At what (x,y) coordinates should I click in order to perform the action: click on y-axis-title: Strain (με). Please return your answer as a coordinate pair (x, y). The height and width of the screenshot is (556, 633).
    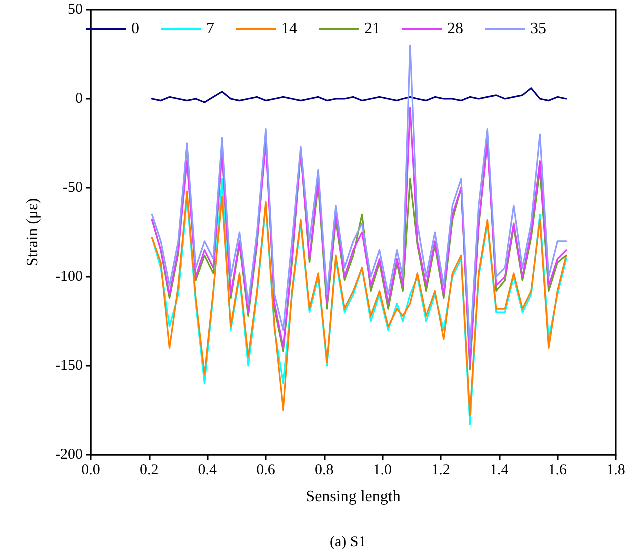
    Looking at the image, I should click on (33, 232).